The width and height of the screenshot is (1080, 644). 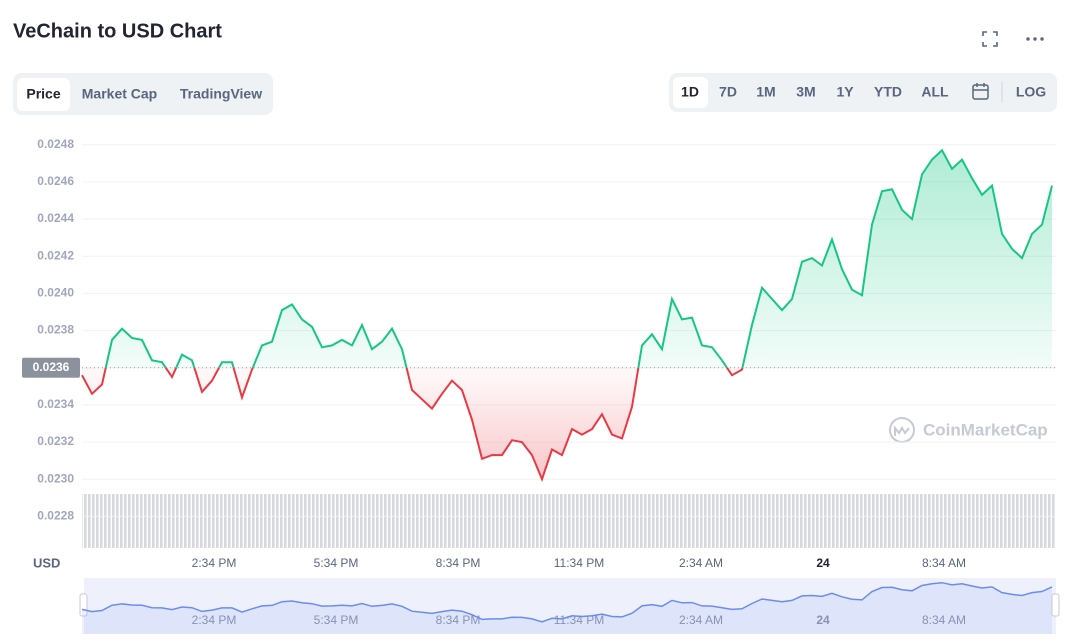 I want to click on y-tick-label: 0.0246, so click(x=55, y=181).